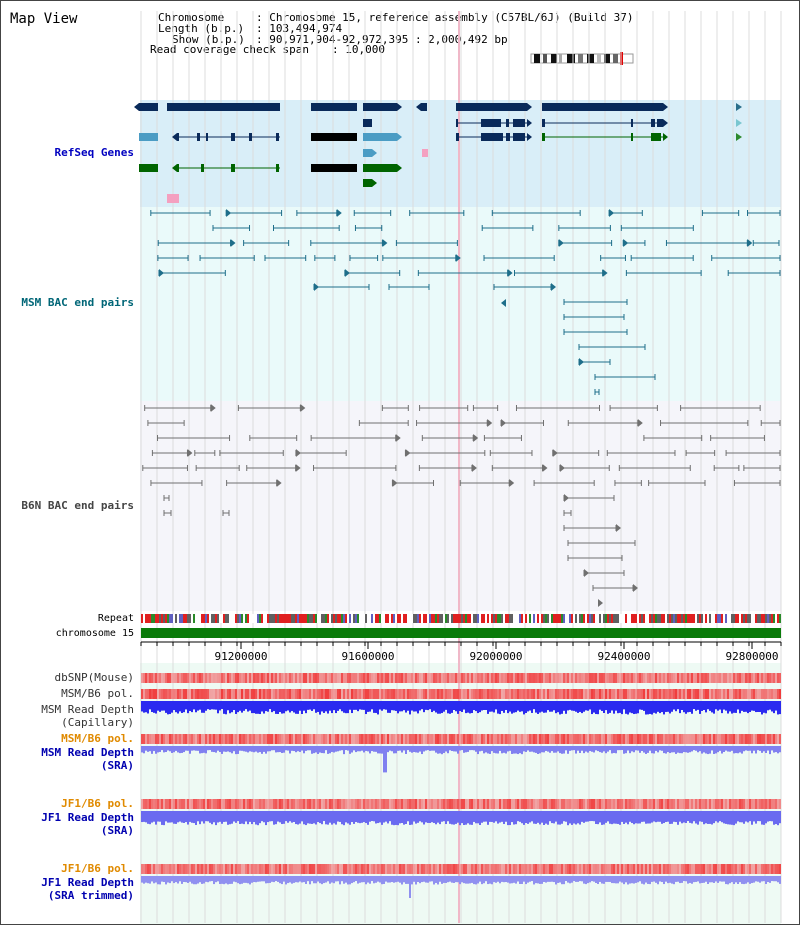 This screenshot has width=800, height=925. What do you see at coordinates (94, 152) in the screenshot?
I see `track-label-refseq: RefSeq Genes` at bounding box center [94, 152].